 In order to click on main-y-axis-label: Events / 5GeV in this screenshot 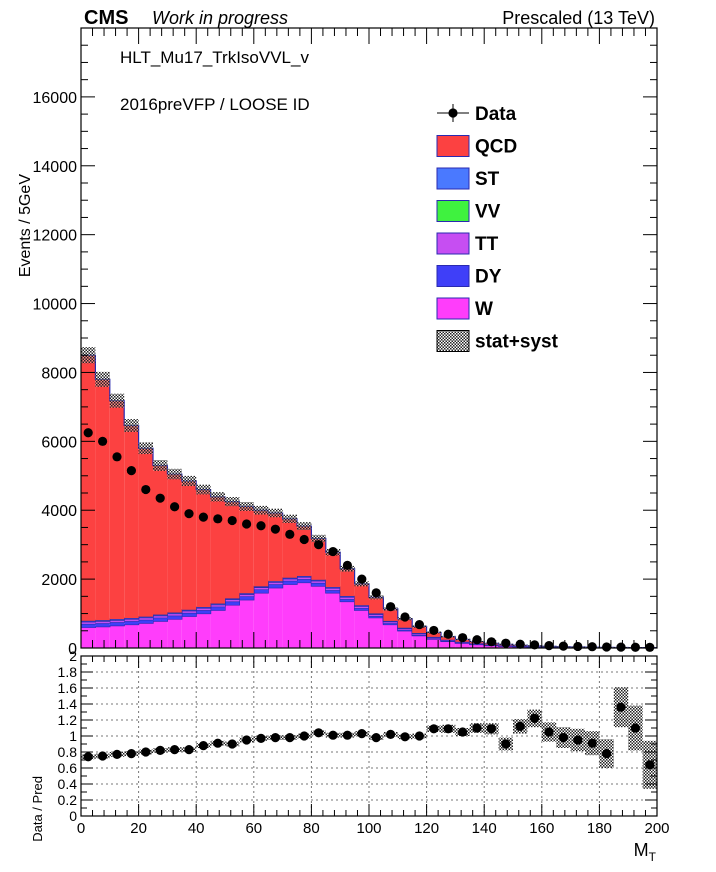, I will do `click(25, 225)`.